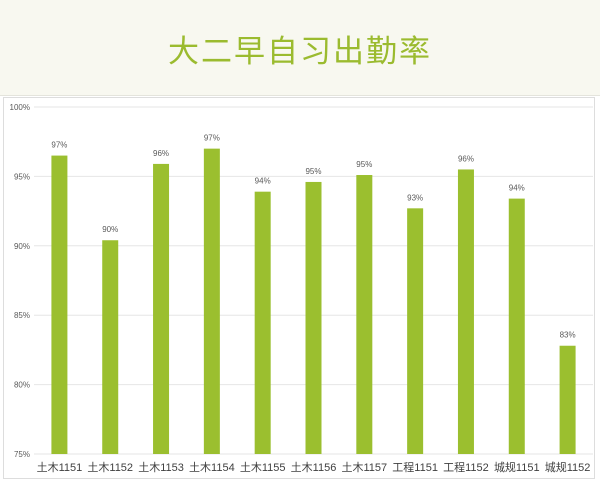 This screenshot has height=482, width=600. I want to click on y-tick-label: 85%, so click(22, 315).